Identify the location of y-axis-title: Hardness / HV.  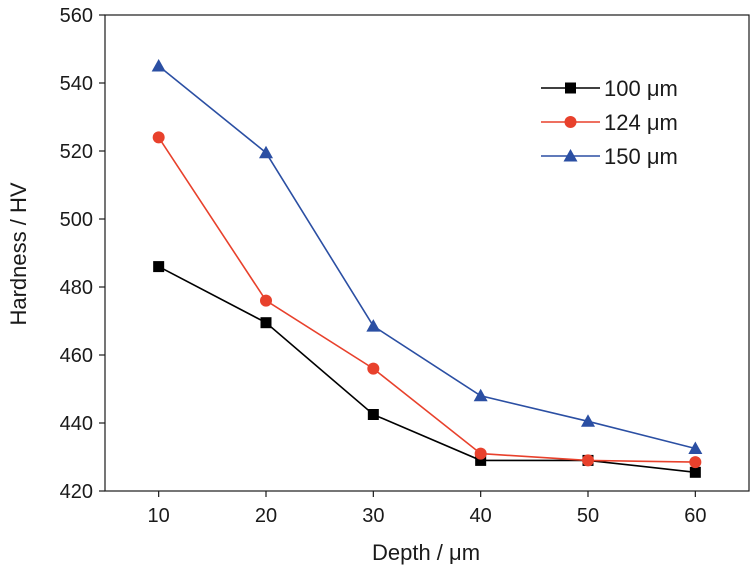
(18, 253).